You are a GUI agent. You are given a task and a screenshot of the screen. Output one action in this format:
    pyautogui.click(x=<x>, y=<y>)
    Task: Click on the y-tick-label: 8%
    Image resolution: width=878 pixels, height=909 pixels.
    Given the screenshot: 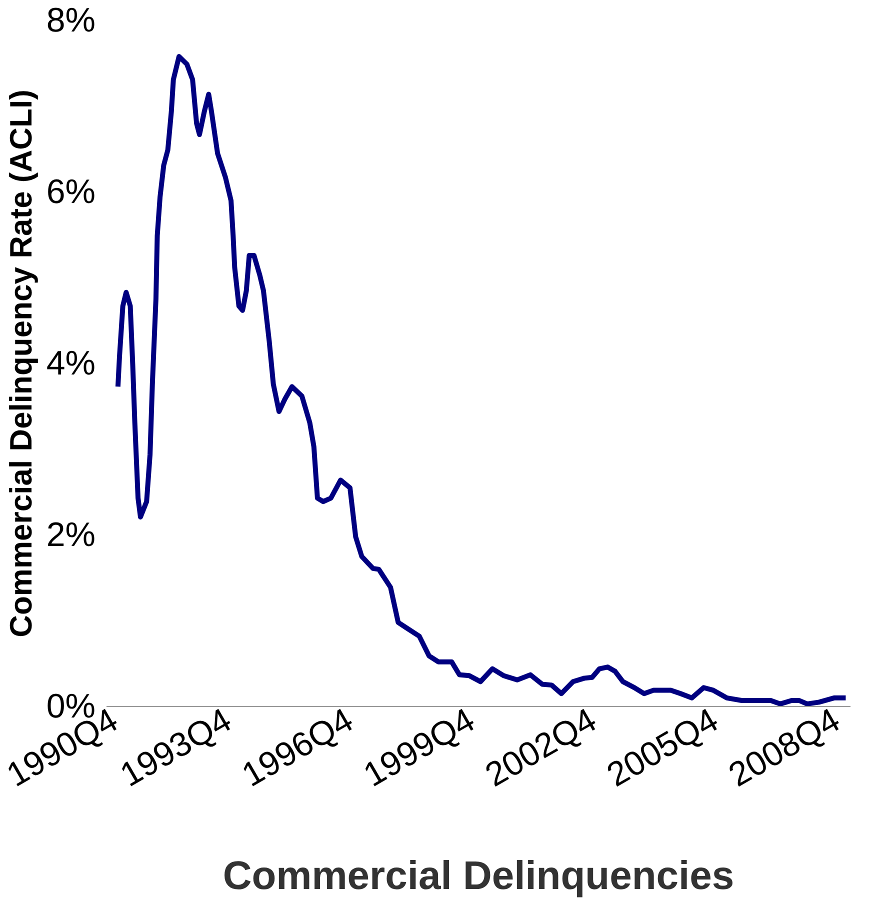 What is the action you would take?
    pyautogui.click(x=71, y=21)
    